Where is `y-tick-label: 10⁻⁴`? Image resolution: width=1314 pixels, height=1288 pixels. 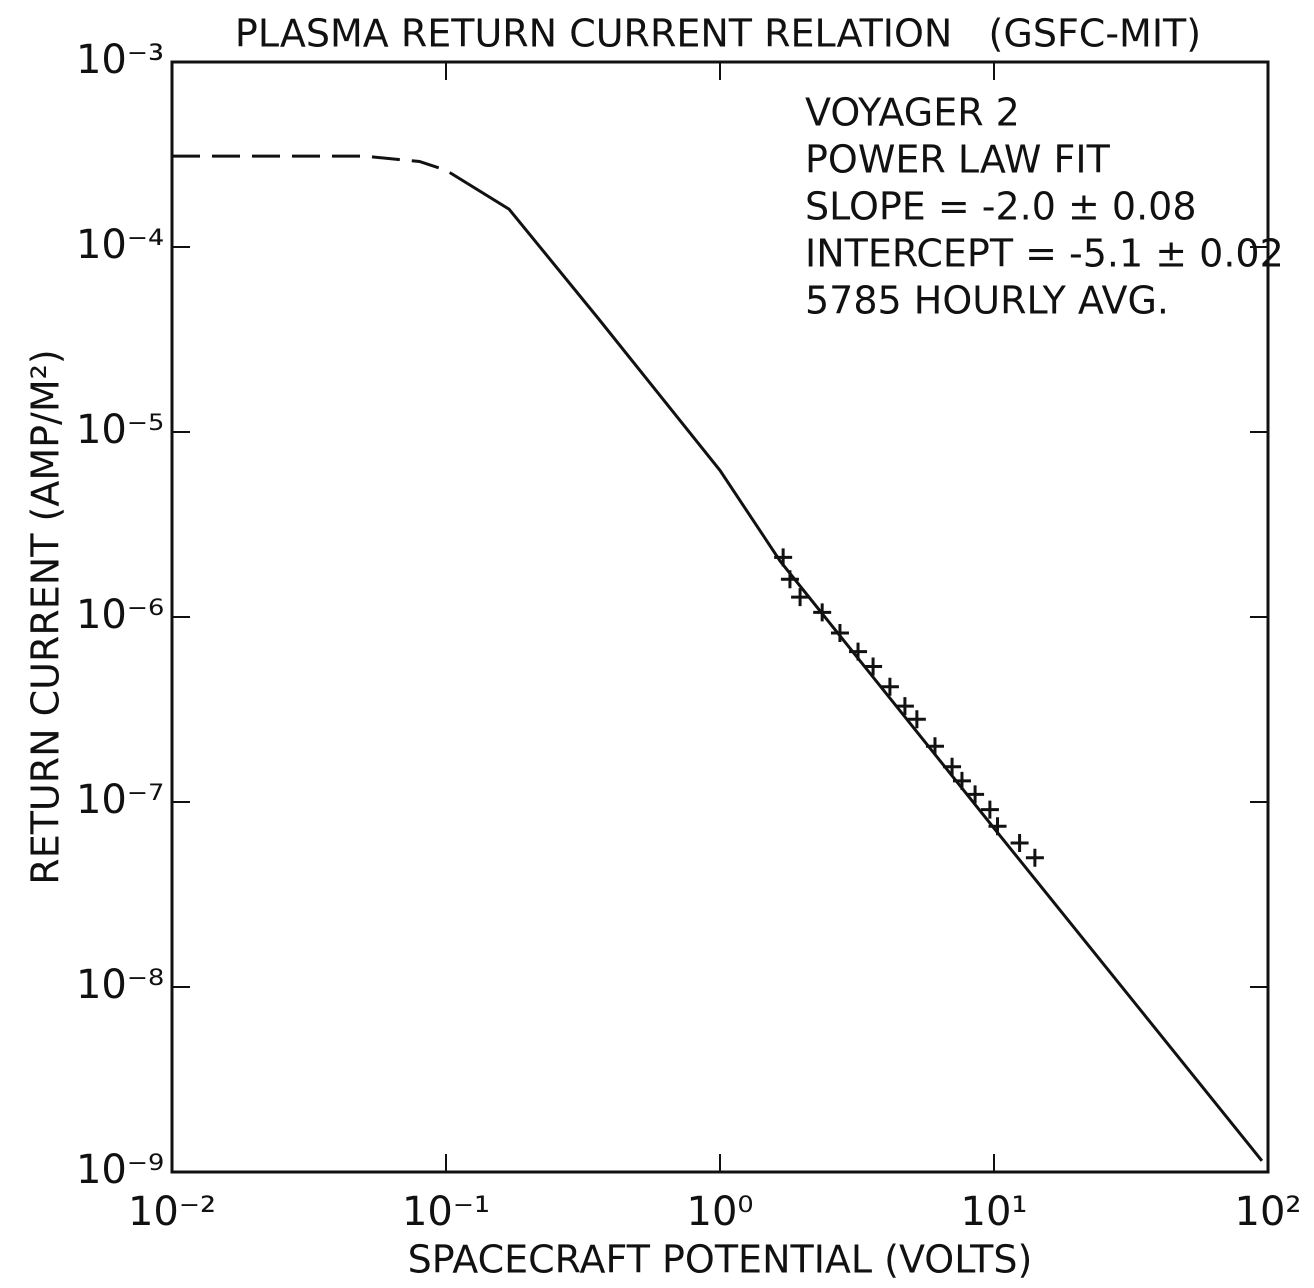 y-tick-label: 10⁻⁴ is located at coordinates (120, 245).